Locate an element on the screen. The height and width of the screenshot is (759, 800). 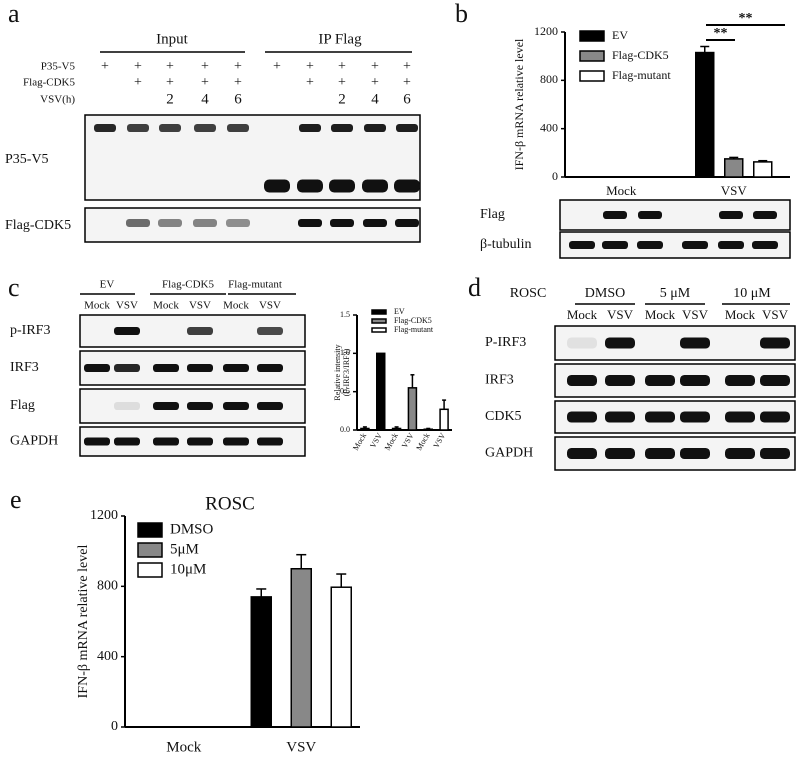
row-label: VSV(h) is located at coordinates (57, 100).